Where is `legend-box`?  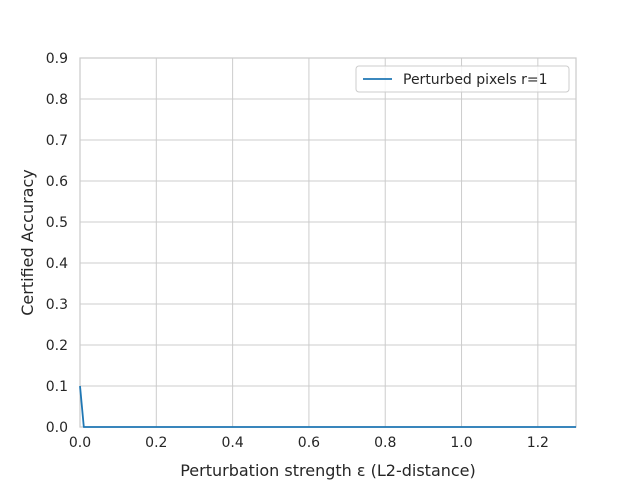
legend-box is located at coordinates (462, 79).